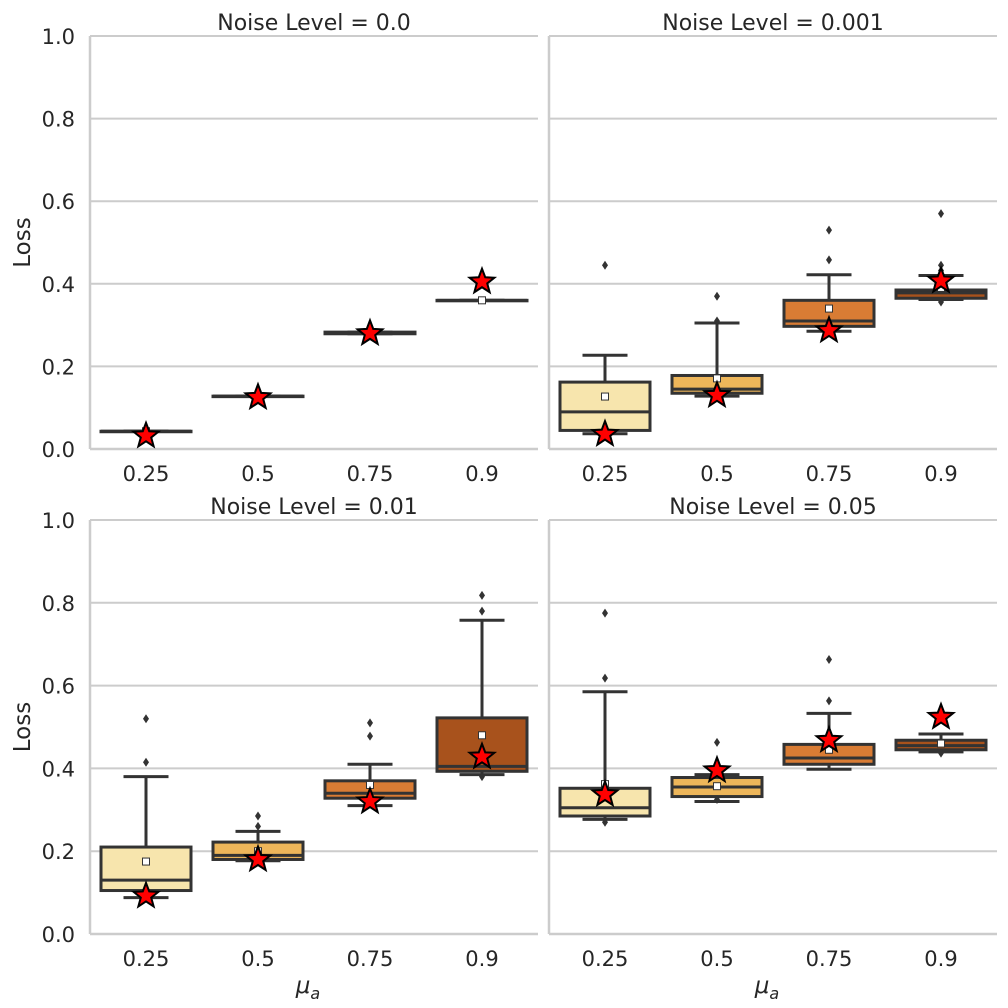  What do you see at coordinates (314, 507) in the screenshot?
I see `panel-title: Noise Level = 0.01` at bounding box center [314, 507].